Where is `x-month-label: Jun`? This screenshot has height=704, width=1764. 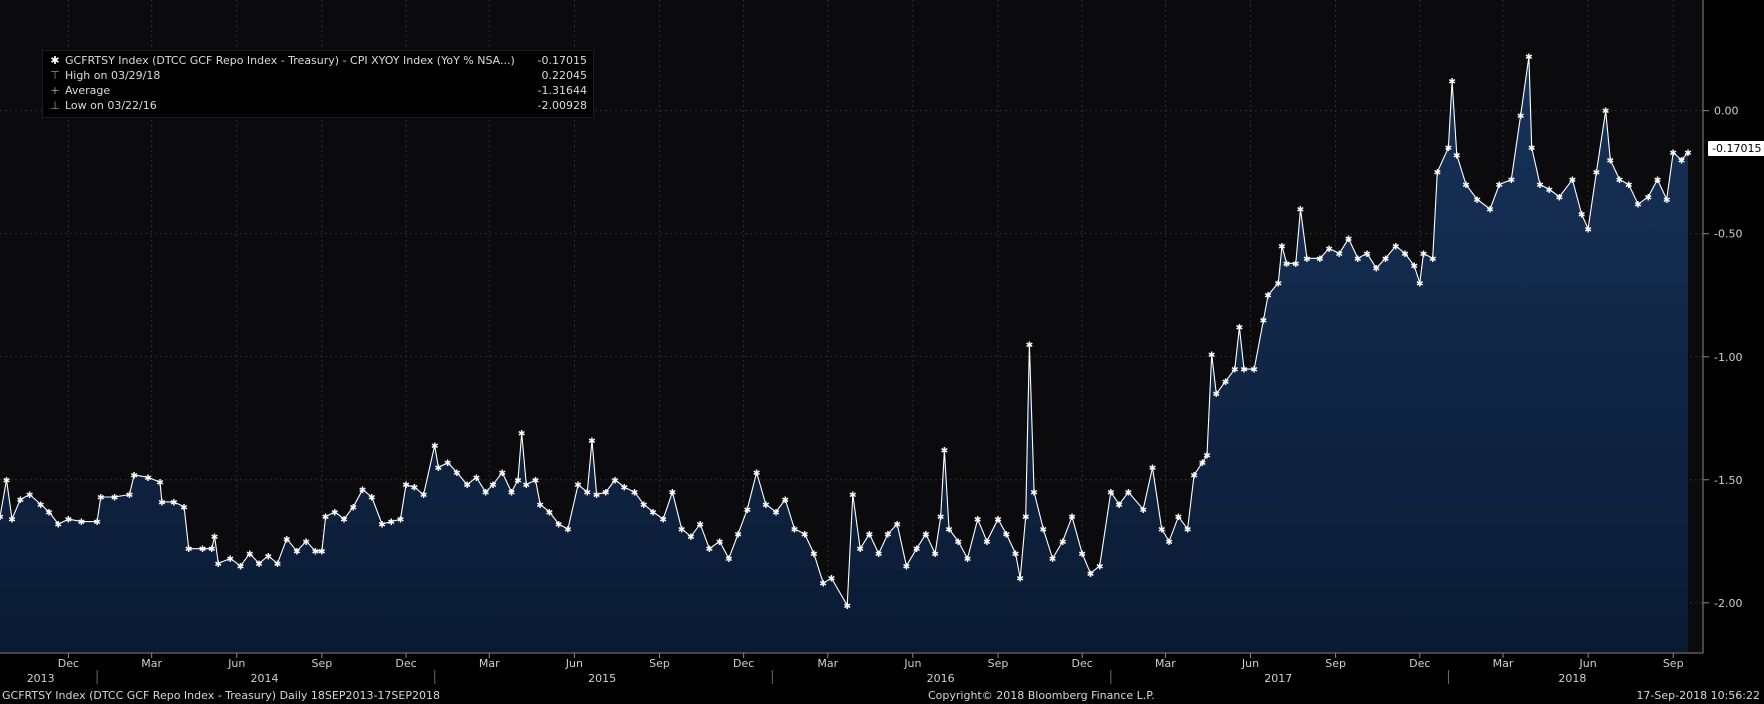 x-month-label: Jun is located at coordinates (912, 663).